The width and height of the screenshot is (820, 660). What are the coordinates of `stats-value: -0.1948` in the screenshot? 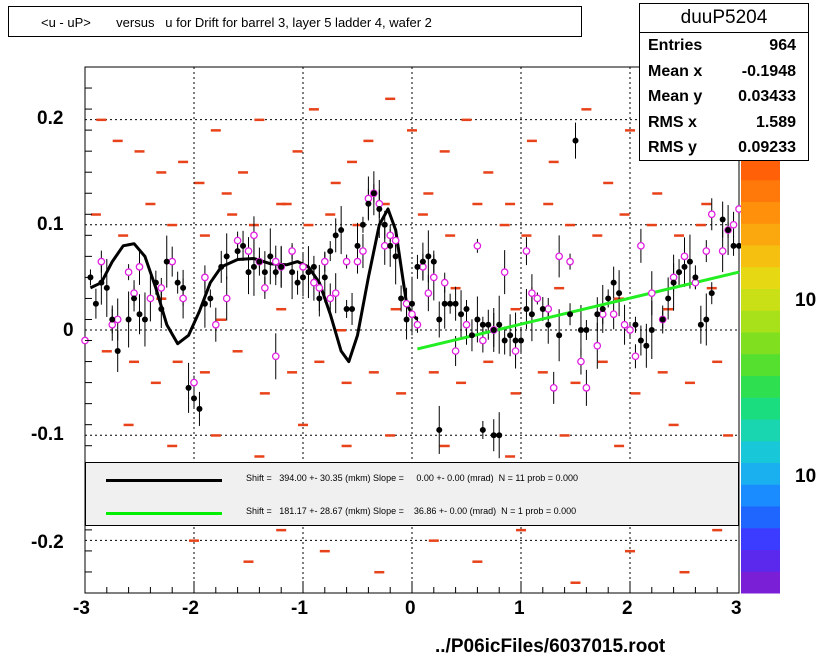 It's located at (768, 71).